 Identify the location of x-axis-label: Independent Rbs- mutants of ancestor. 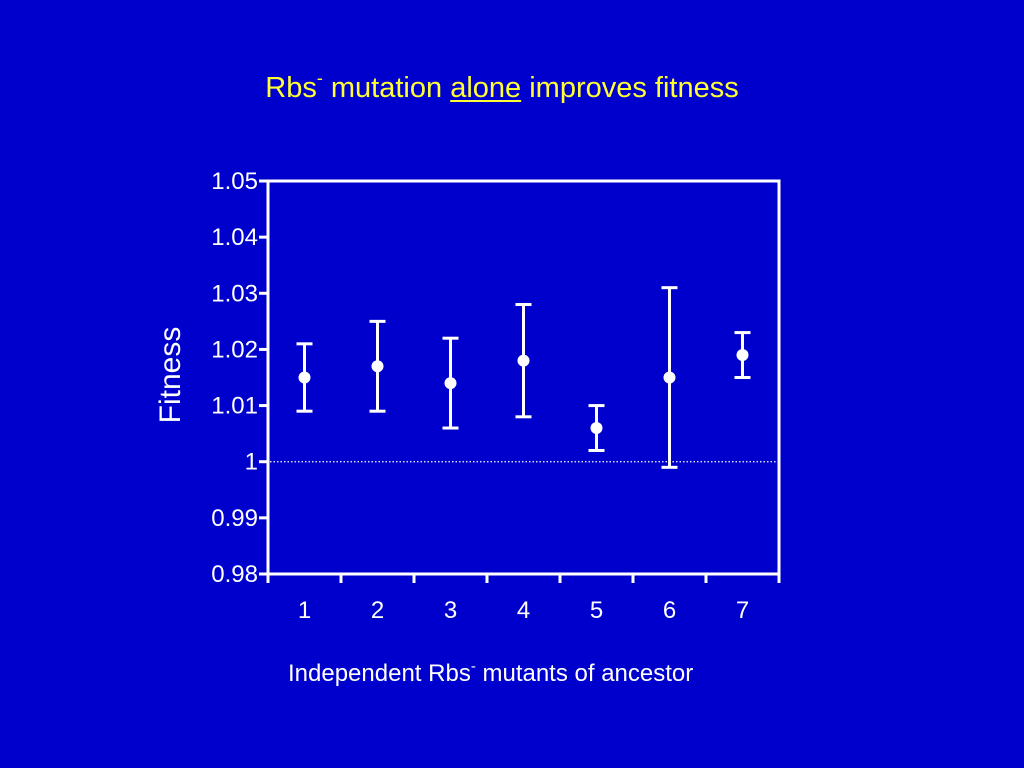
(533, 673).